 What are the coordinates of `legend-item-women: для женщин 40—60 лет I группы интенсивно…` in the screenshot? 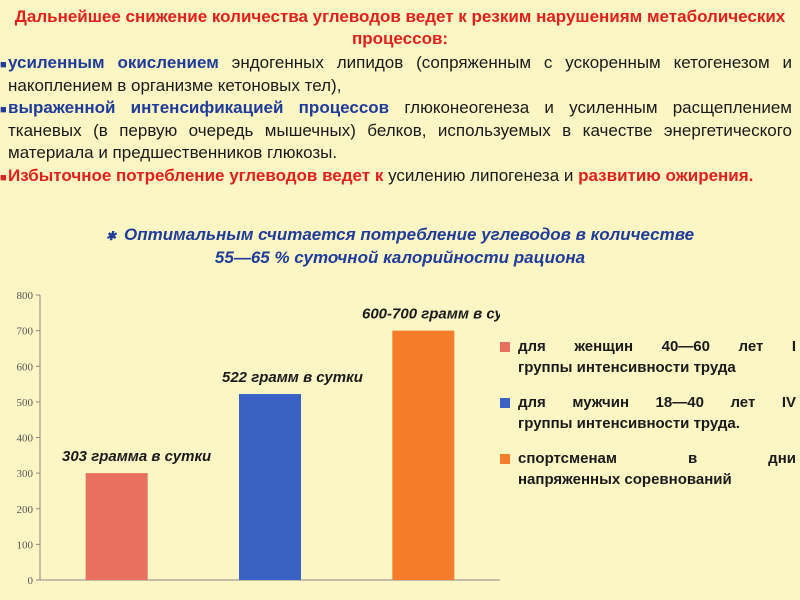 It's located at (648, 357).